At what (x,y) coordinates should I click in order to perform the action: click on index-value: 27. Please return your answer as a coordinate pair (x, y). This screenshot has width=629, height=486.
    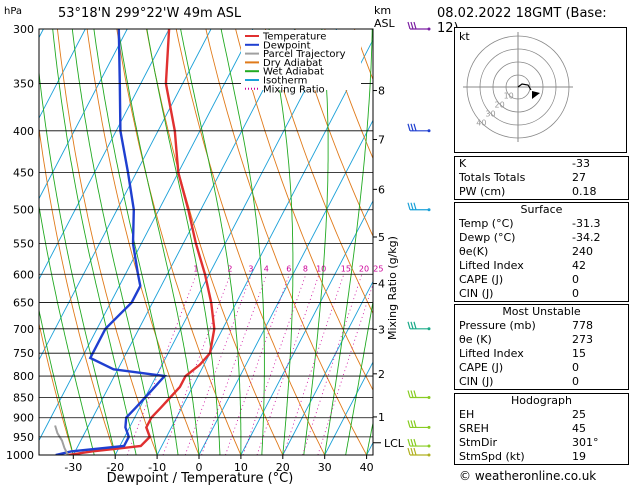
    Looking at the image, I should click on (579, 177).